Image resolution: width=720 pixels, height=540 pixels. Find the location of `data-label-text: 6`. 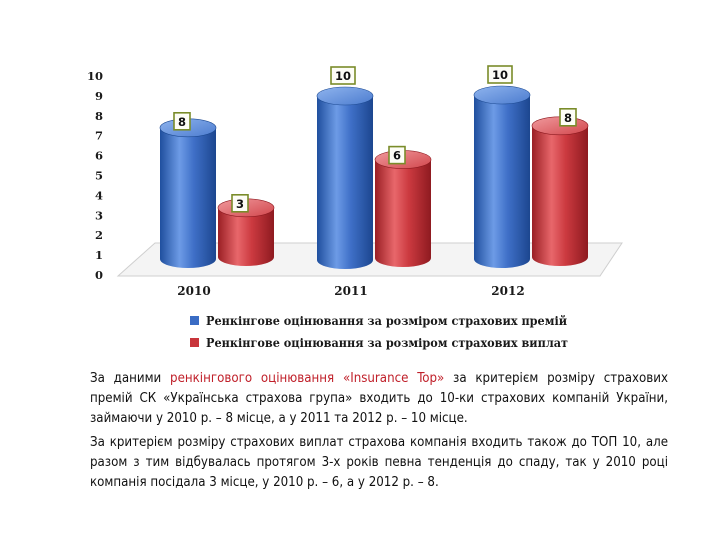

data-label-text: 6 is located at coordinates (397, 156).